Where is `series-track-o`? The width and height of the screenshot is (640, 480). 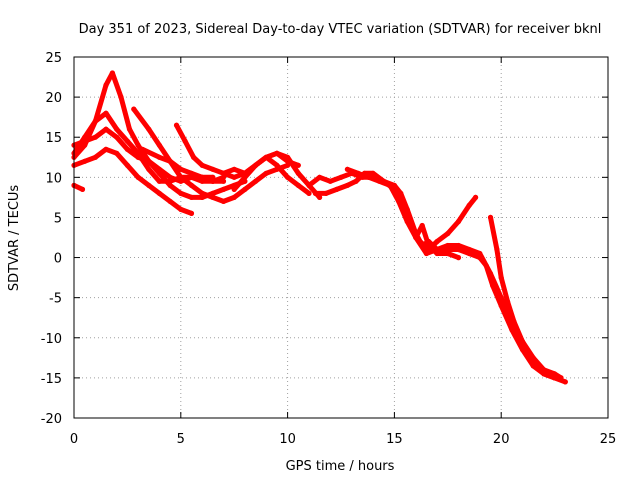 series-track-o is located at coordinates (525, 297).